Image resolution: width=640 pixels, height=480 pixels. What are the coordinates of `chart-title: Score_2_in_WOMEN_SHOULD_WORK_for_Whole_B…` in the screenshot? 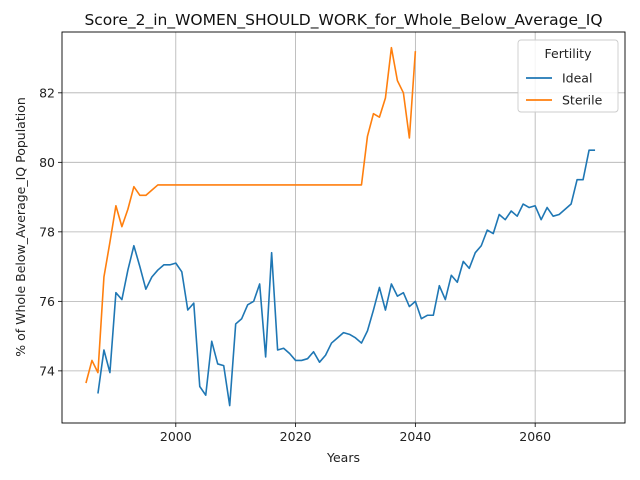 It's located at (343, 20).